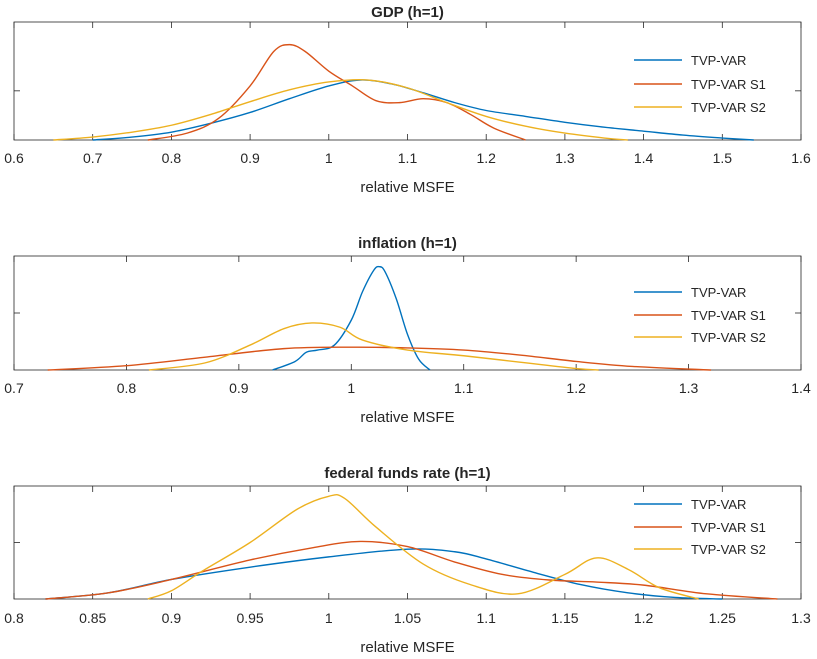  Describe the element at coordinates (644, 618) in the screenshot. I see `fedfunds-xtick-label: 1.2` at that location.